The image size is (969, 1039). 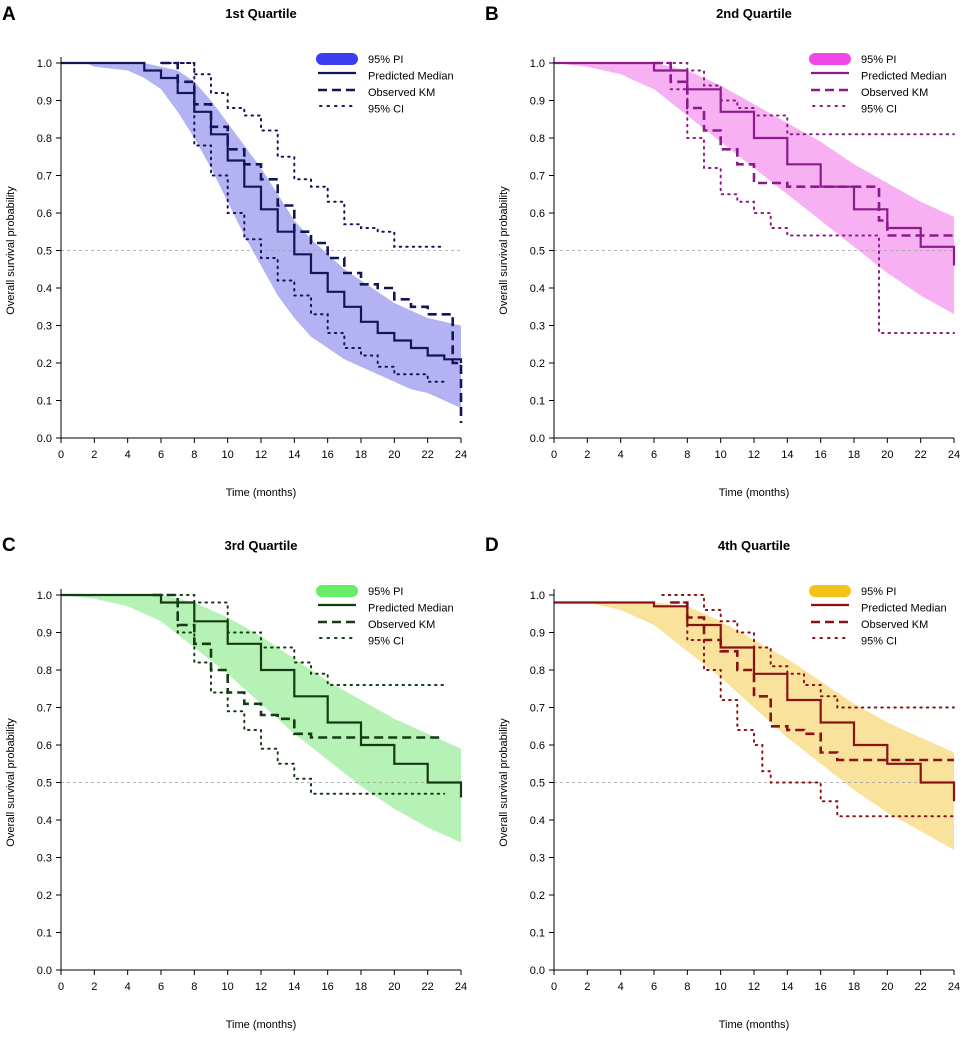 What do you see at coordinates (894, 93) in the screenshot?
I see `legend-label: Observed KM` at bounding box center [894, 93].